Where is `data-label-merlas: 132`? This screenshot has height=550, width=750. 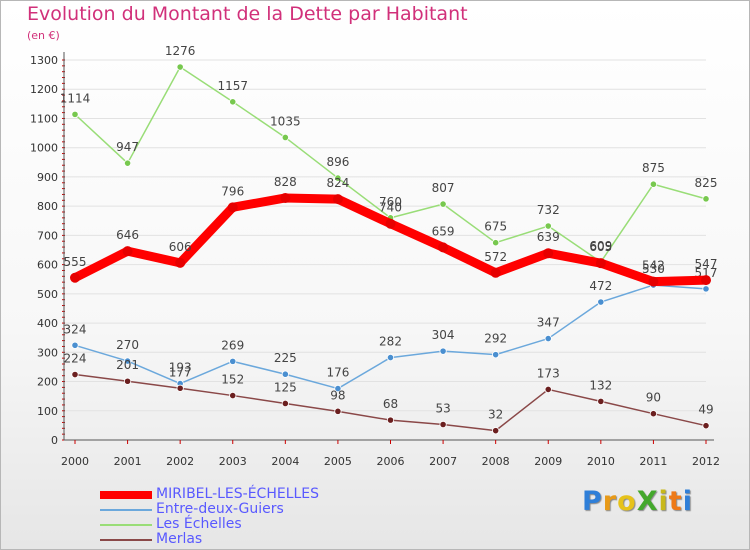 data-label-merlas: 132 is located at coordinates (600, 385).